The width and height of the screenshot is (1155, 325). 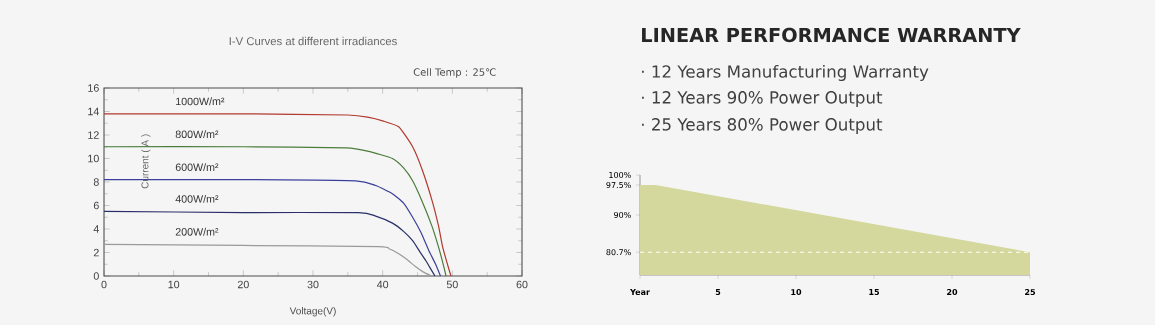 I want to click on y-axis-title: Current ( A ), so click(x=146, y=161).